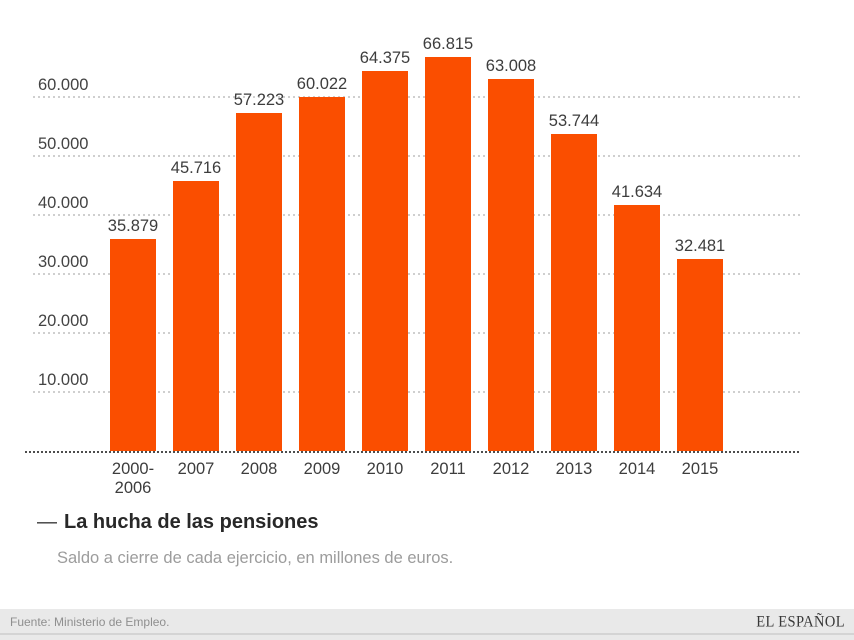 The height and width of the screenshot is (640, 854). I want to click on x-axis-label: 2014, so click(637, 469).